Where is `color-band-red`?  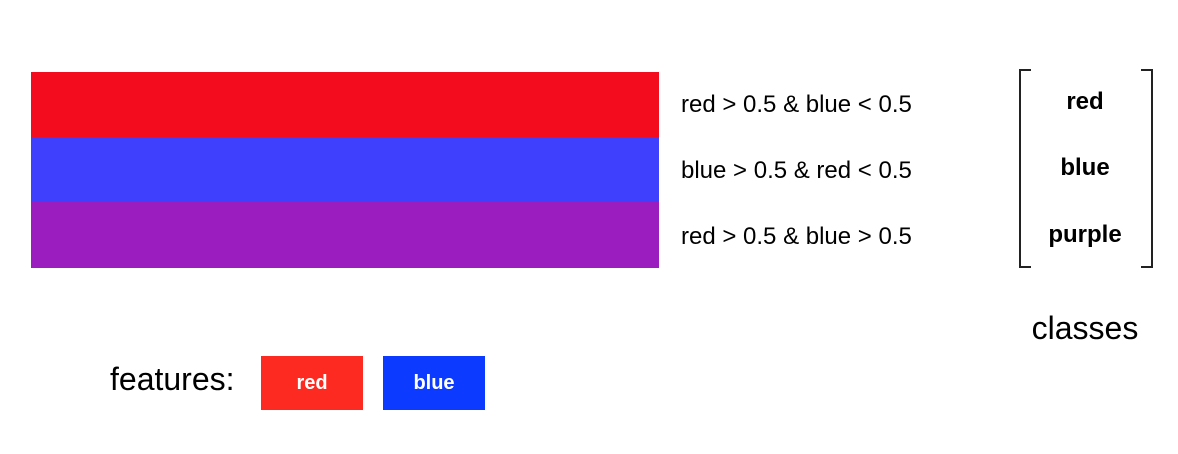
color-band-red is located at coordinates (345, 104).